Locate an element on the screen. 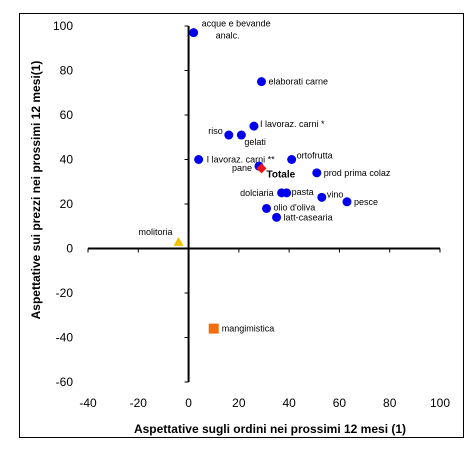 The width and height of the screenshot is (474, 454). x-tick-label: -40 is located at coordinates (88, 403).